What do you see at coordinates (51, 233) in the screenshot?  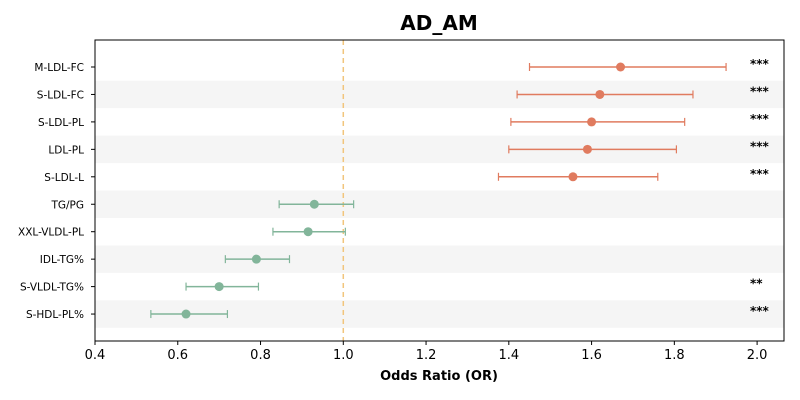 I see `y-tick-label: XXL-VLDL-PL` at bounding box center [51, 233].